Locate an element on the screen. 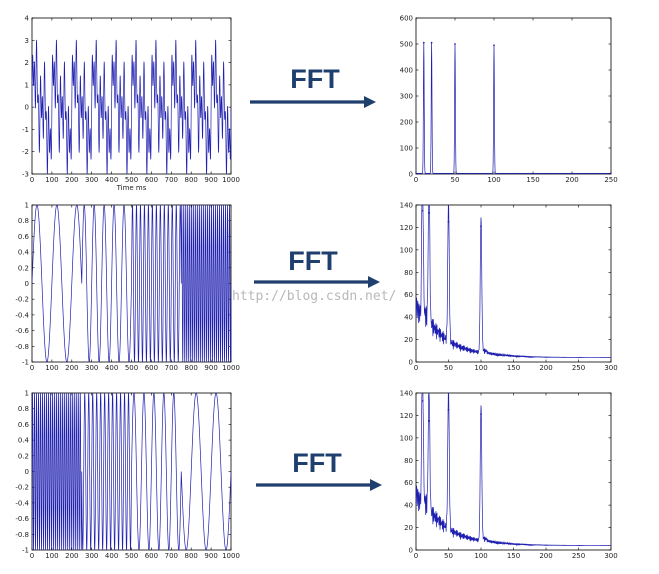 The height and width of the screenshot is (574, 659). y-tick-label: 4 is located at coordinates (27, 19).